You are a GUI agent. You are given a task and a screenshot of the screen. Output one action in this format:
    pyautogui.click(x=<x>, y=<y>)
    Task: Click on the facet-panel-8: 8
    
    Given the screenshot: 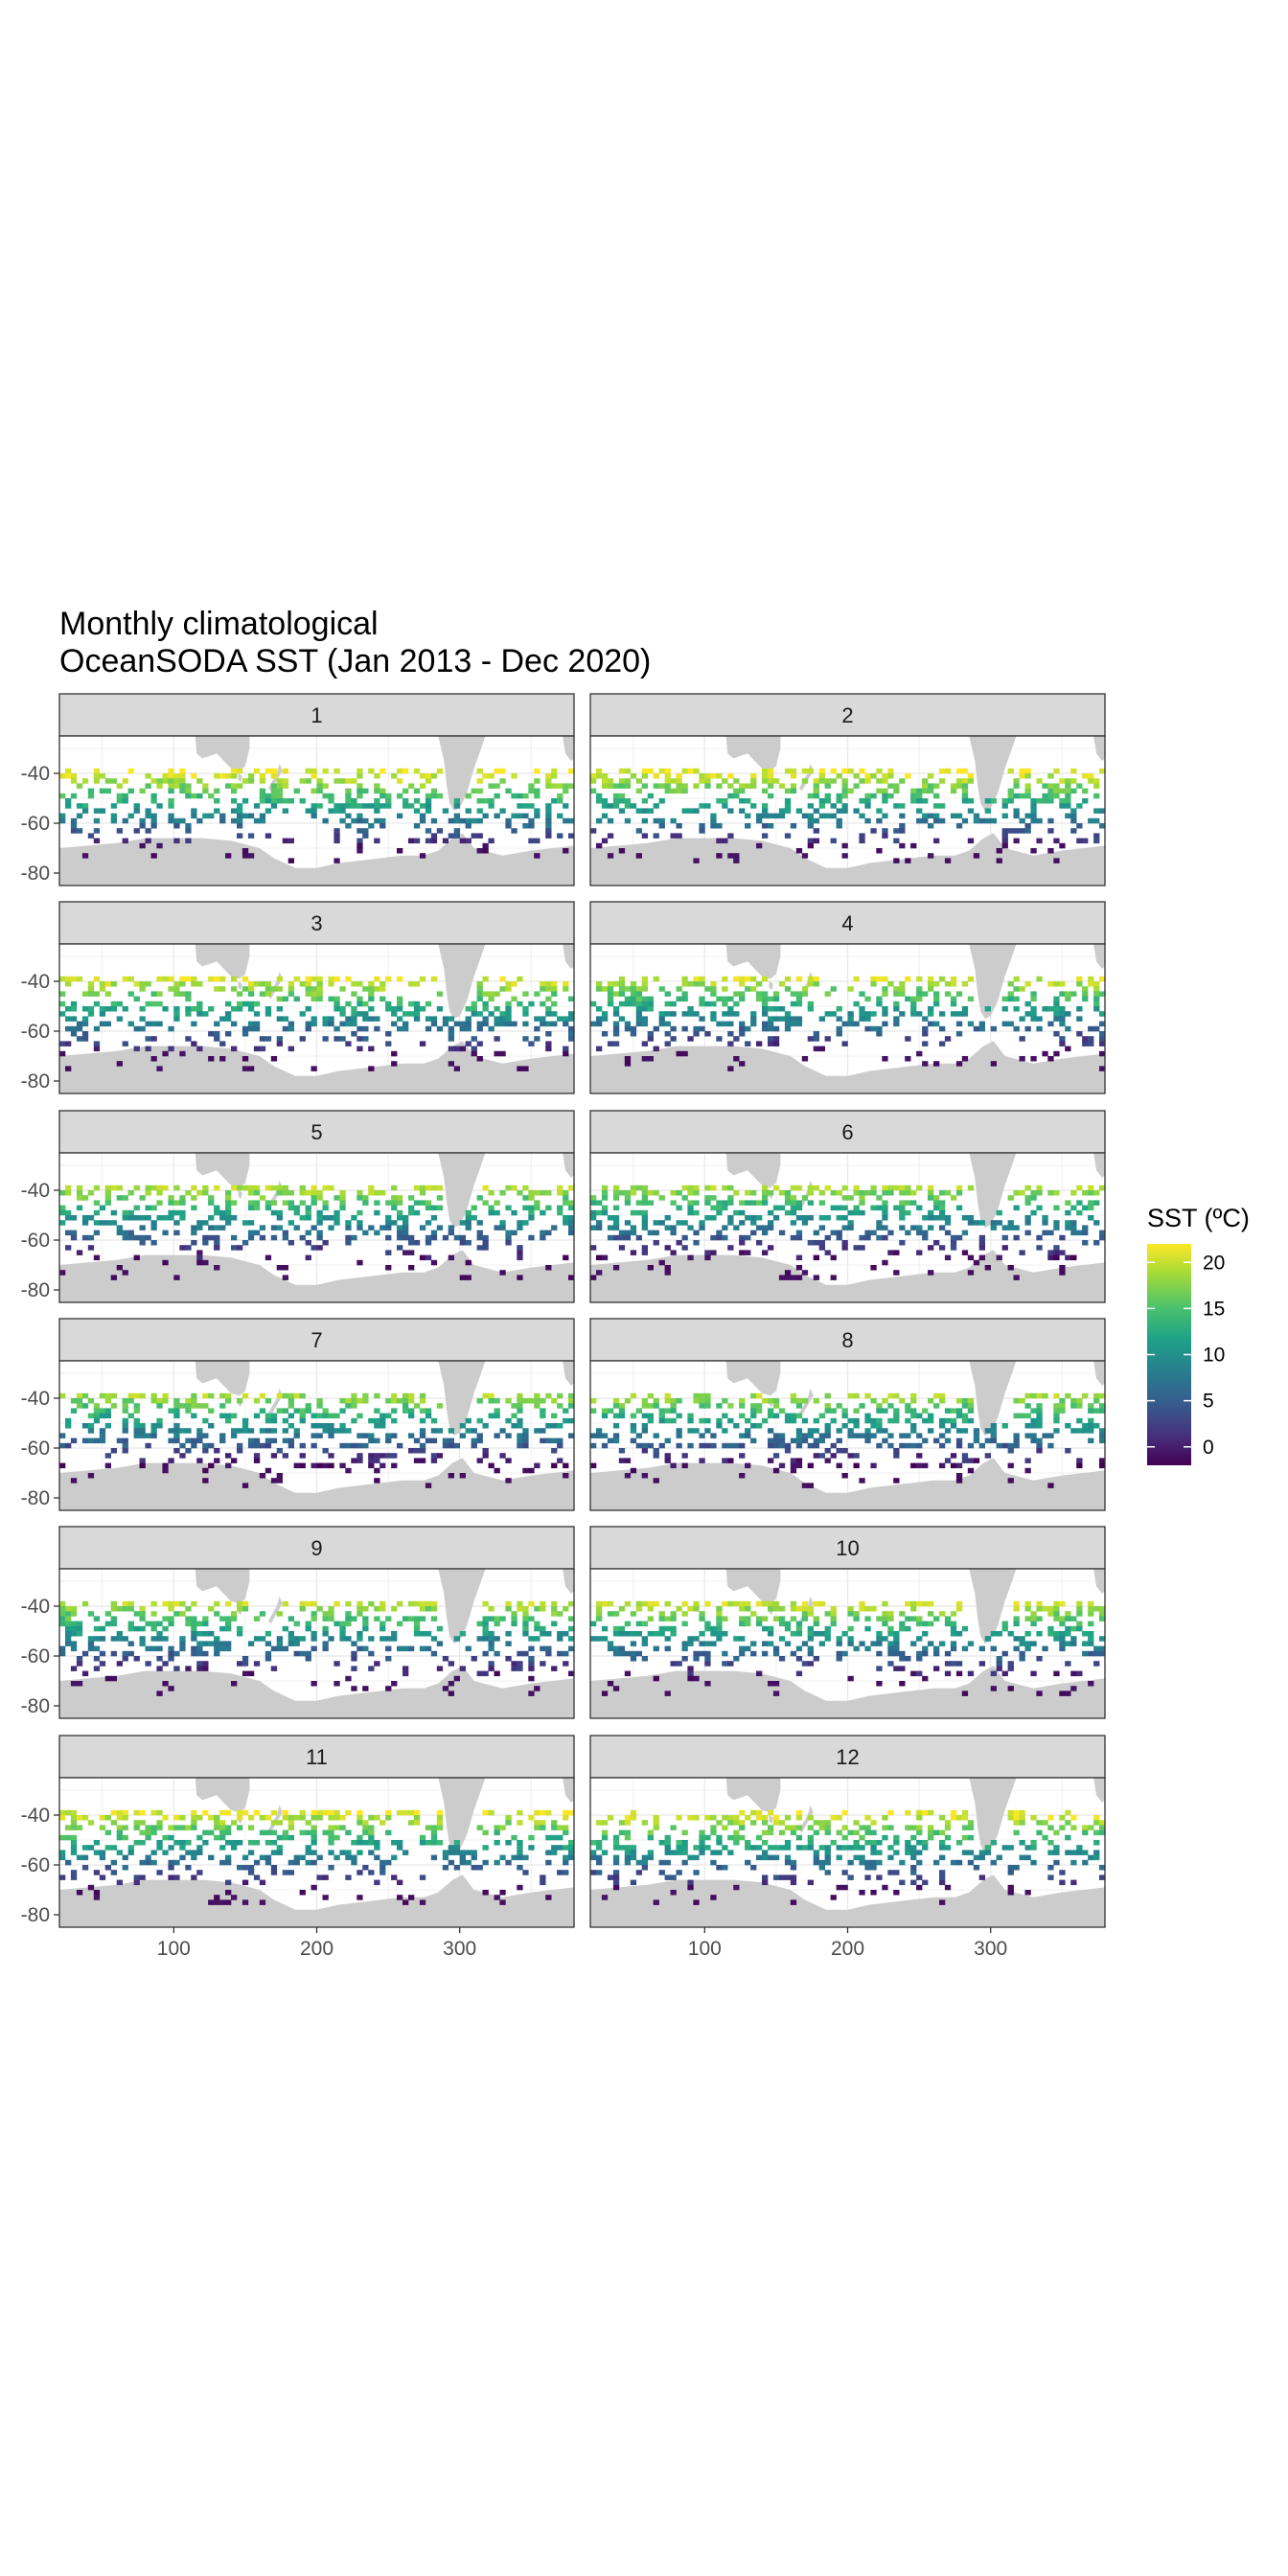 What is the action you would take?
    pyautogui.click(x=847, y=1414)
    